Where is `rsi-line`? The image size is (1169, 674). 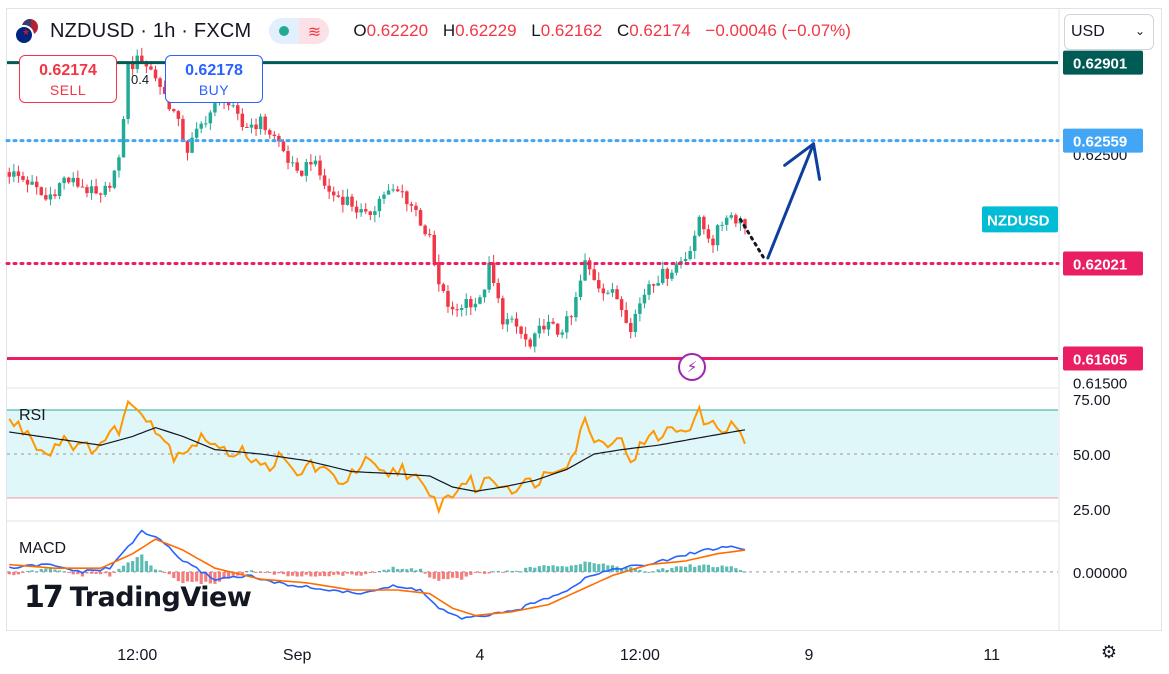 rsi-line is located at coordinates (377, 457).